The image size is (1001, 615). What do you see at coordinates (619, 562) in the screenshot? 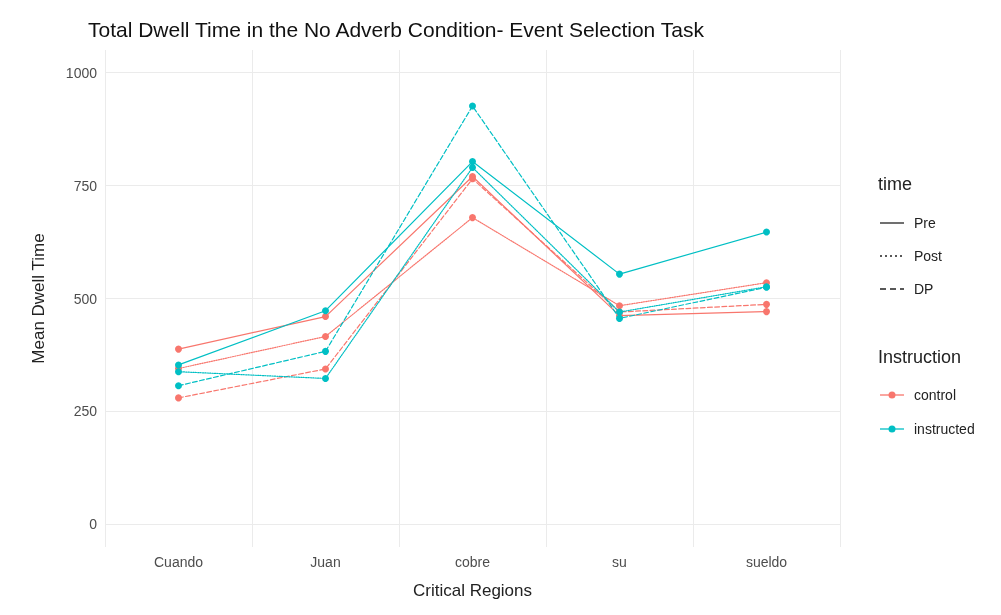
I see `x-tick-label: su` at bounding box center [619, 562].